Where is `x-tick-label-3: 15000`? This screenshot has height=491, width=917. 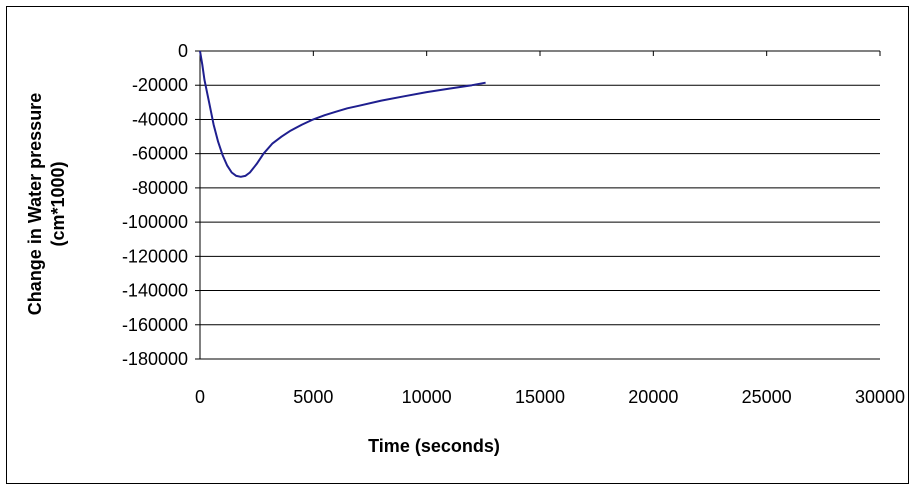 x-tick-label-3: 15000 is located at coordinates (540, 397).